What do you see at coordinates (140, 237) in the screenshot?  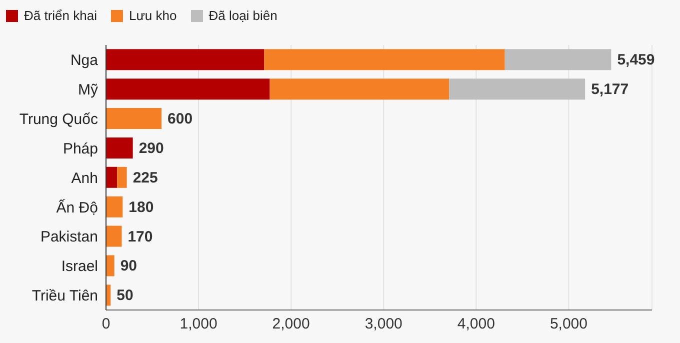 I see `total-label: 170` at bounding box center [140, 237].